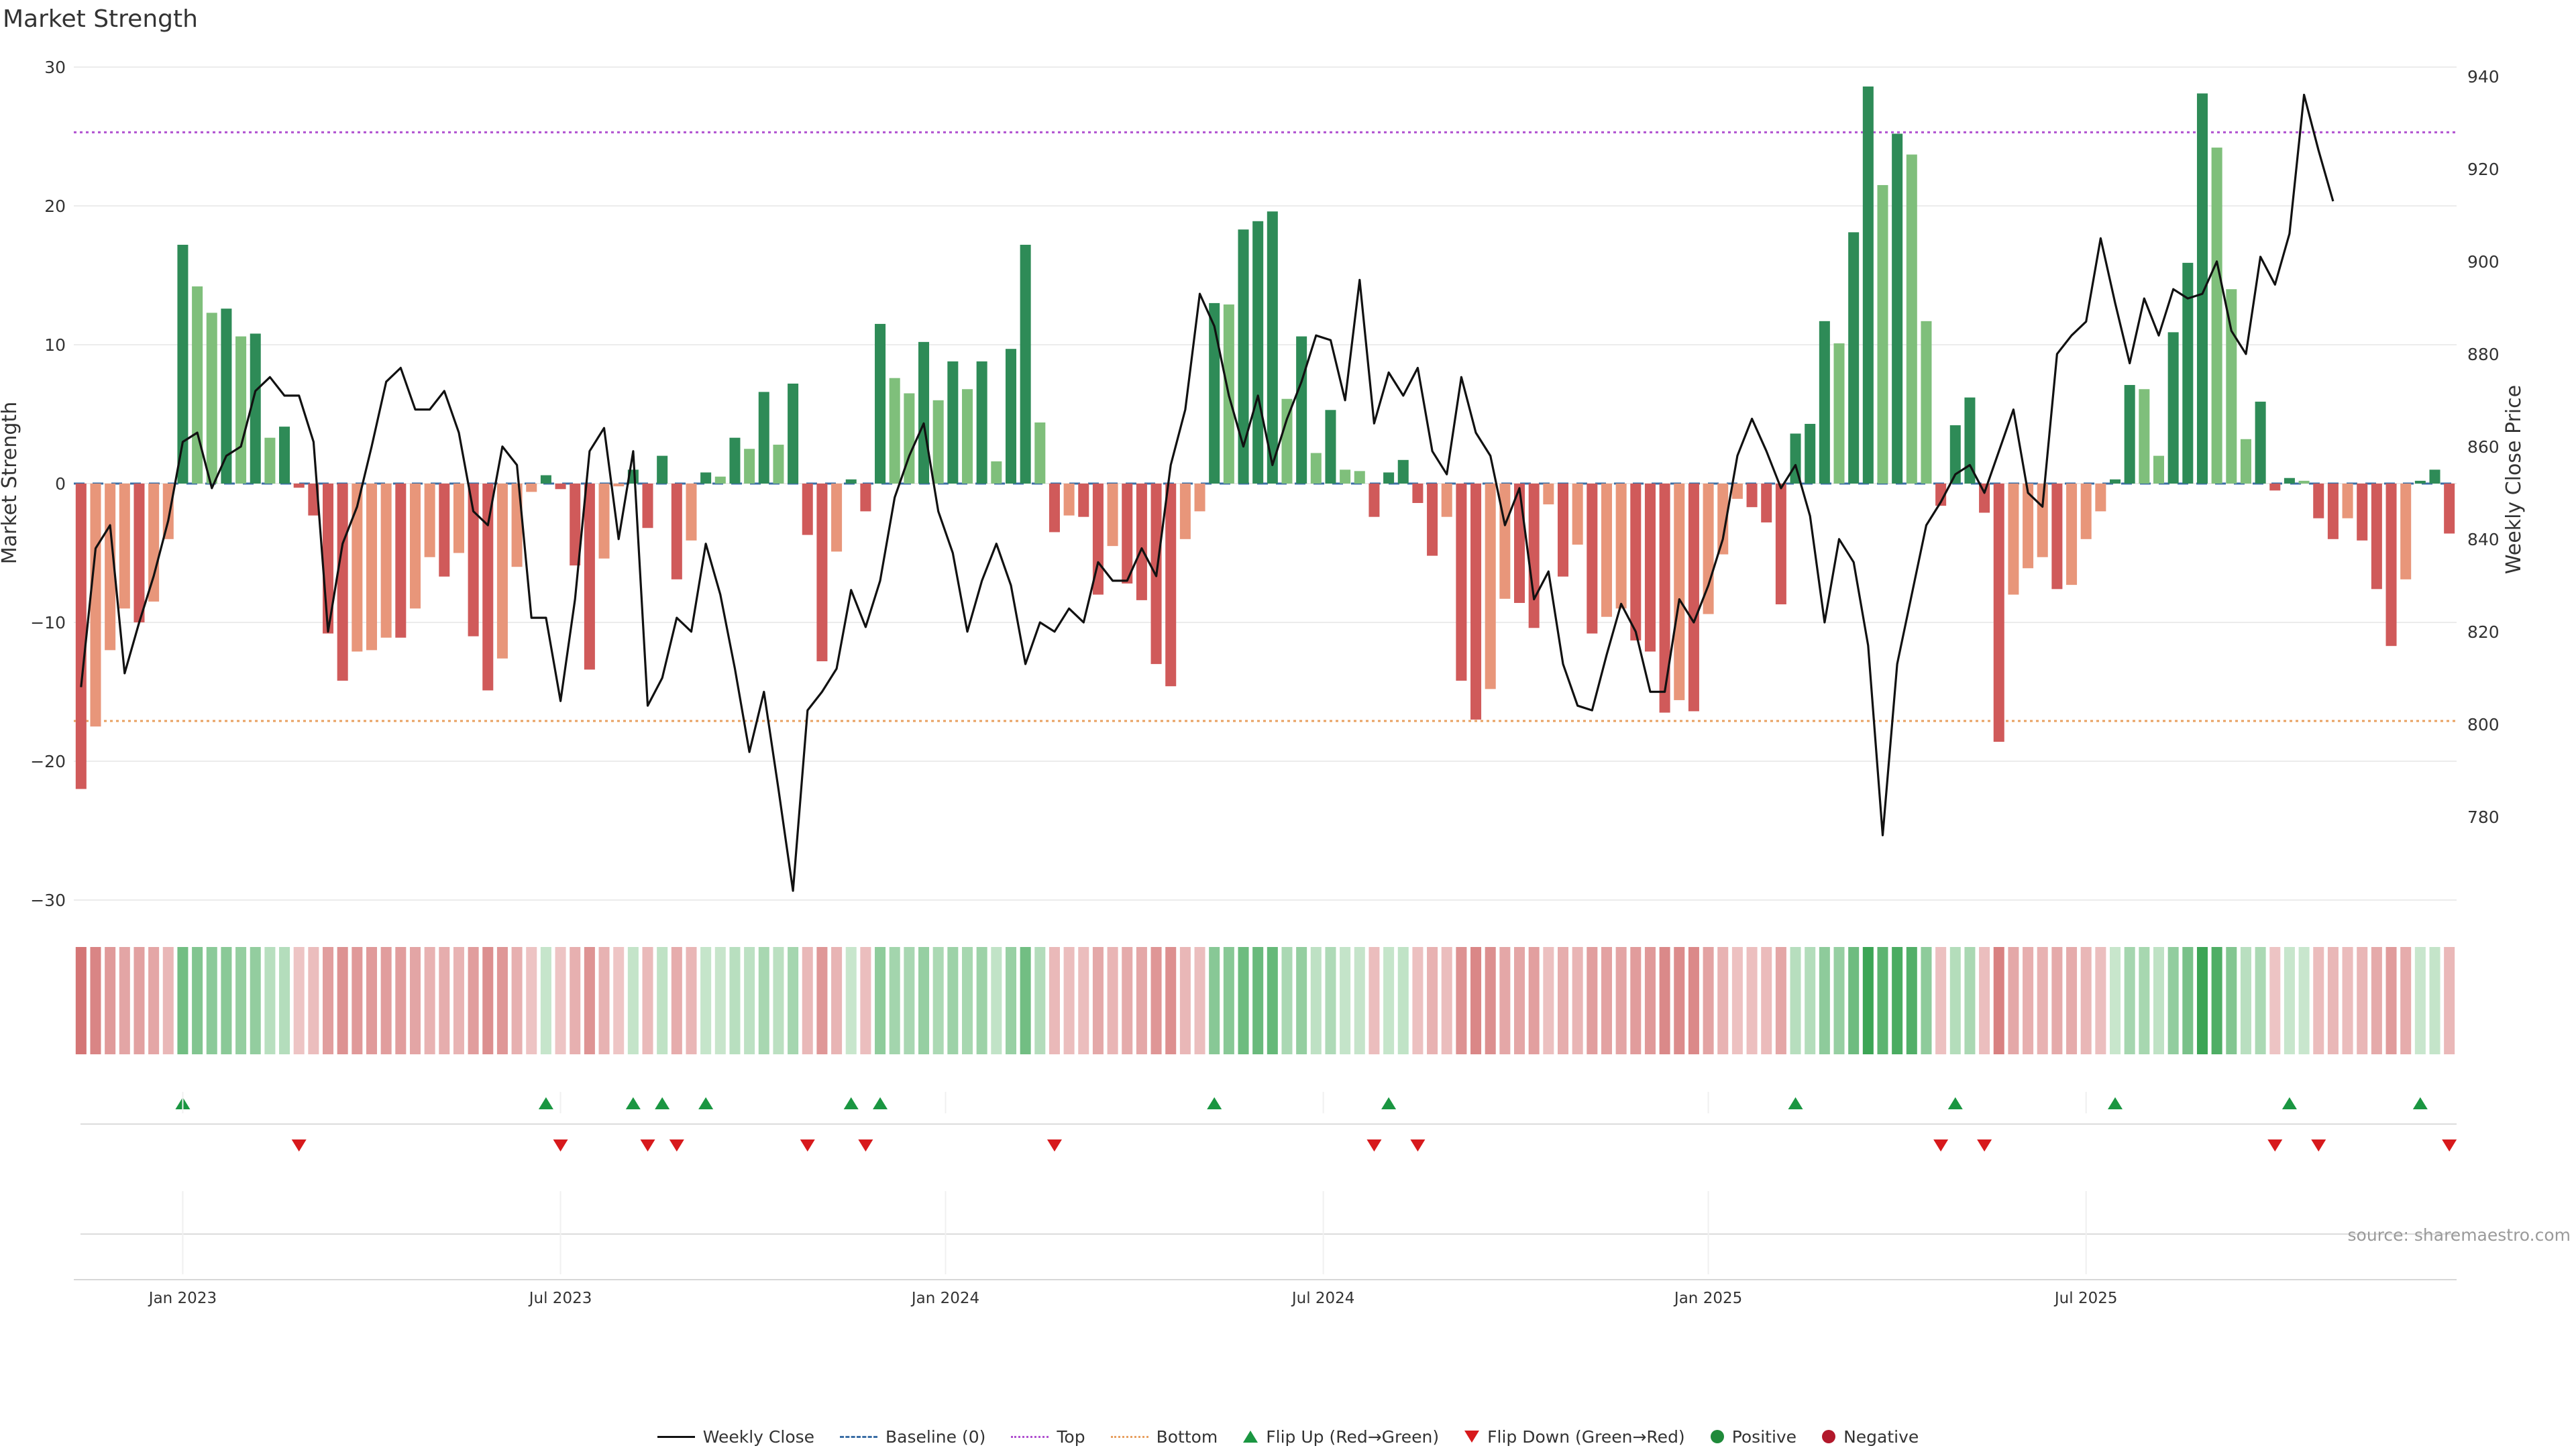 This screenshot has height=1450, width=2576. Describe the element at coordinates (944, 1298) in the screenshot. I see `date-tick-label: Jan 2024` at that location.